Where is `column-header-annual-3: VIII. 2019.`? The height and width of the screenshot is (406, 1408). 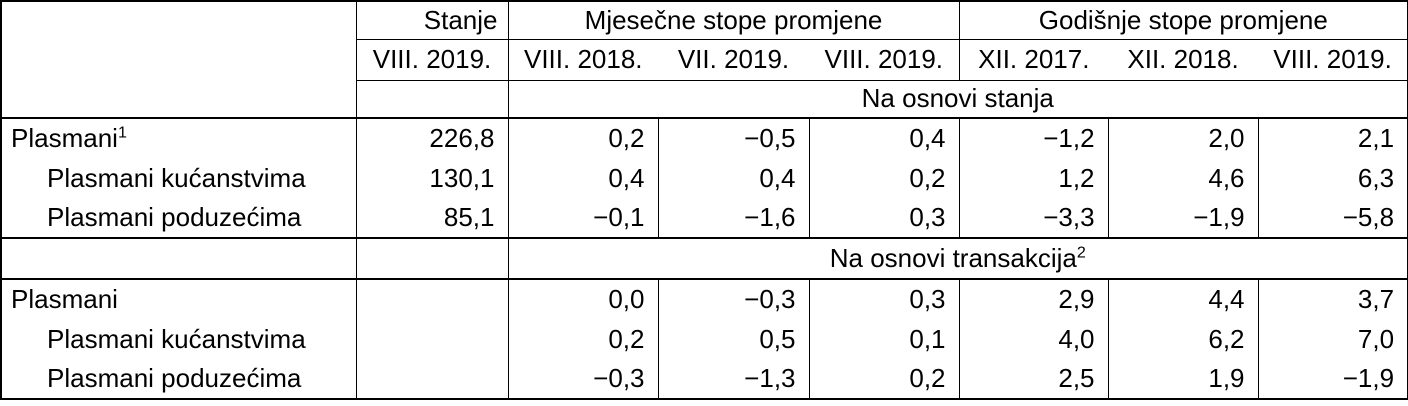 column-header-annual-3: VIII. 2019. is located at coordinates (1333, 60).